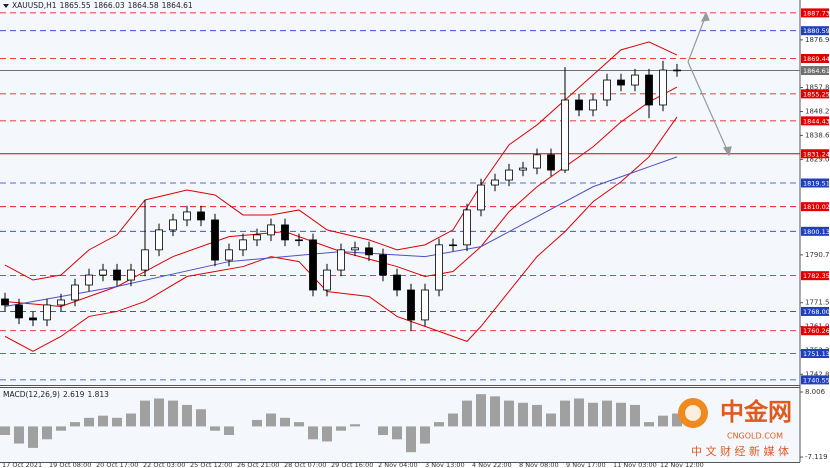 The image size is (830, 468). I want to click on level-label: 1782.35, so click(816, 276).